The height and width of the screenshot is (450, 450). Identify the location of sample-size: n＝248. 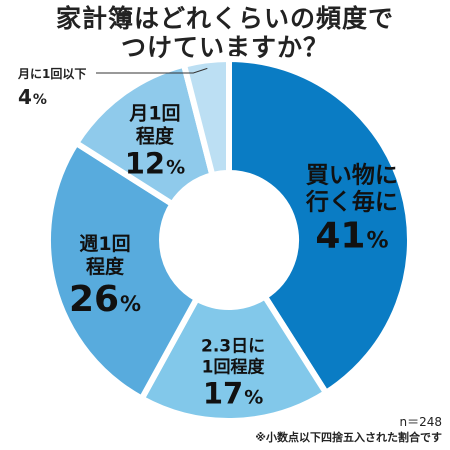
(420, 422).